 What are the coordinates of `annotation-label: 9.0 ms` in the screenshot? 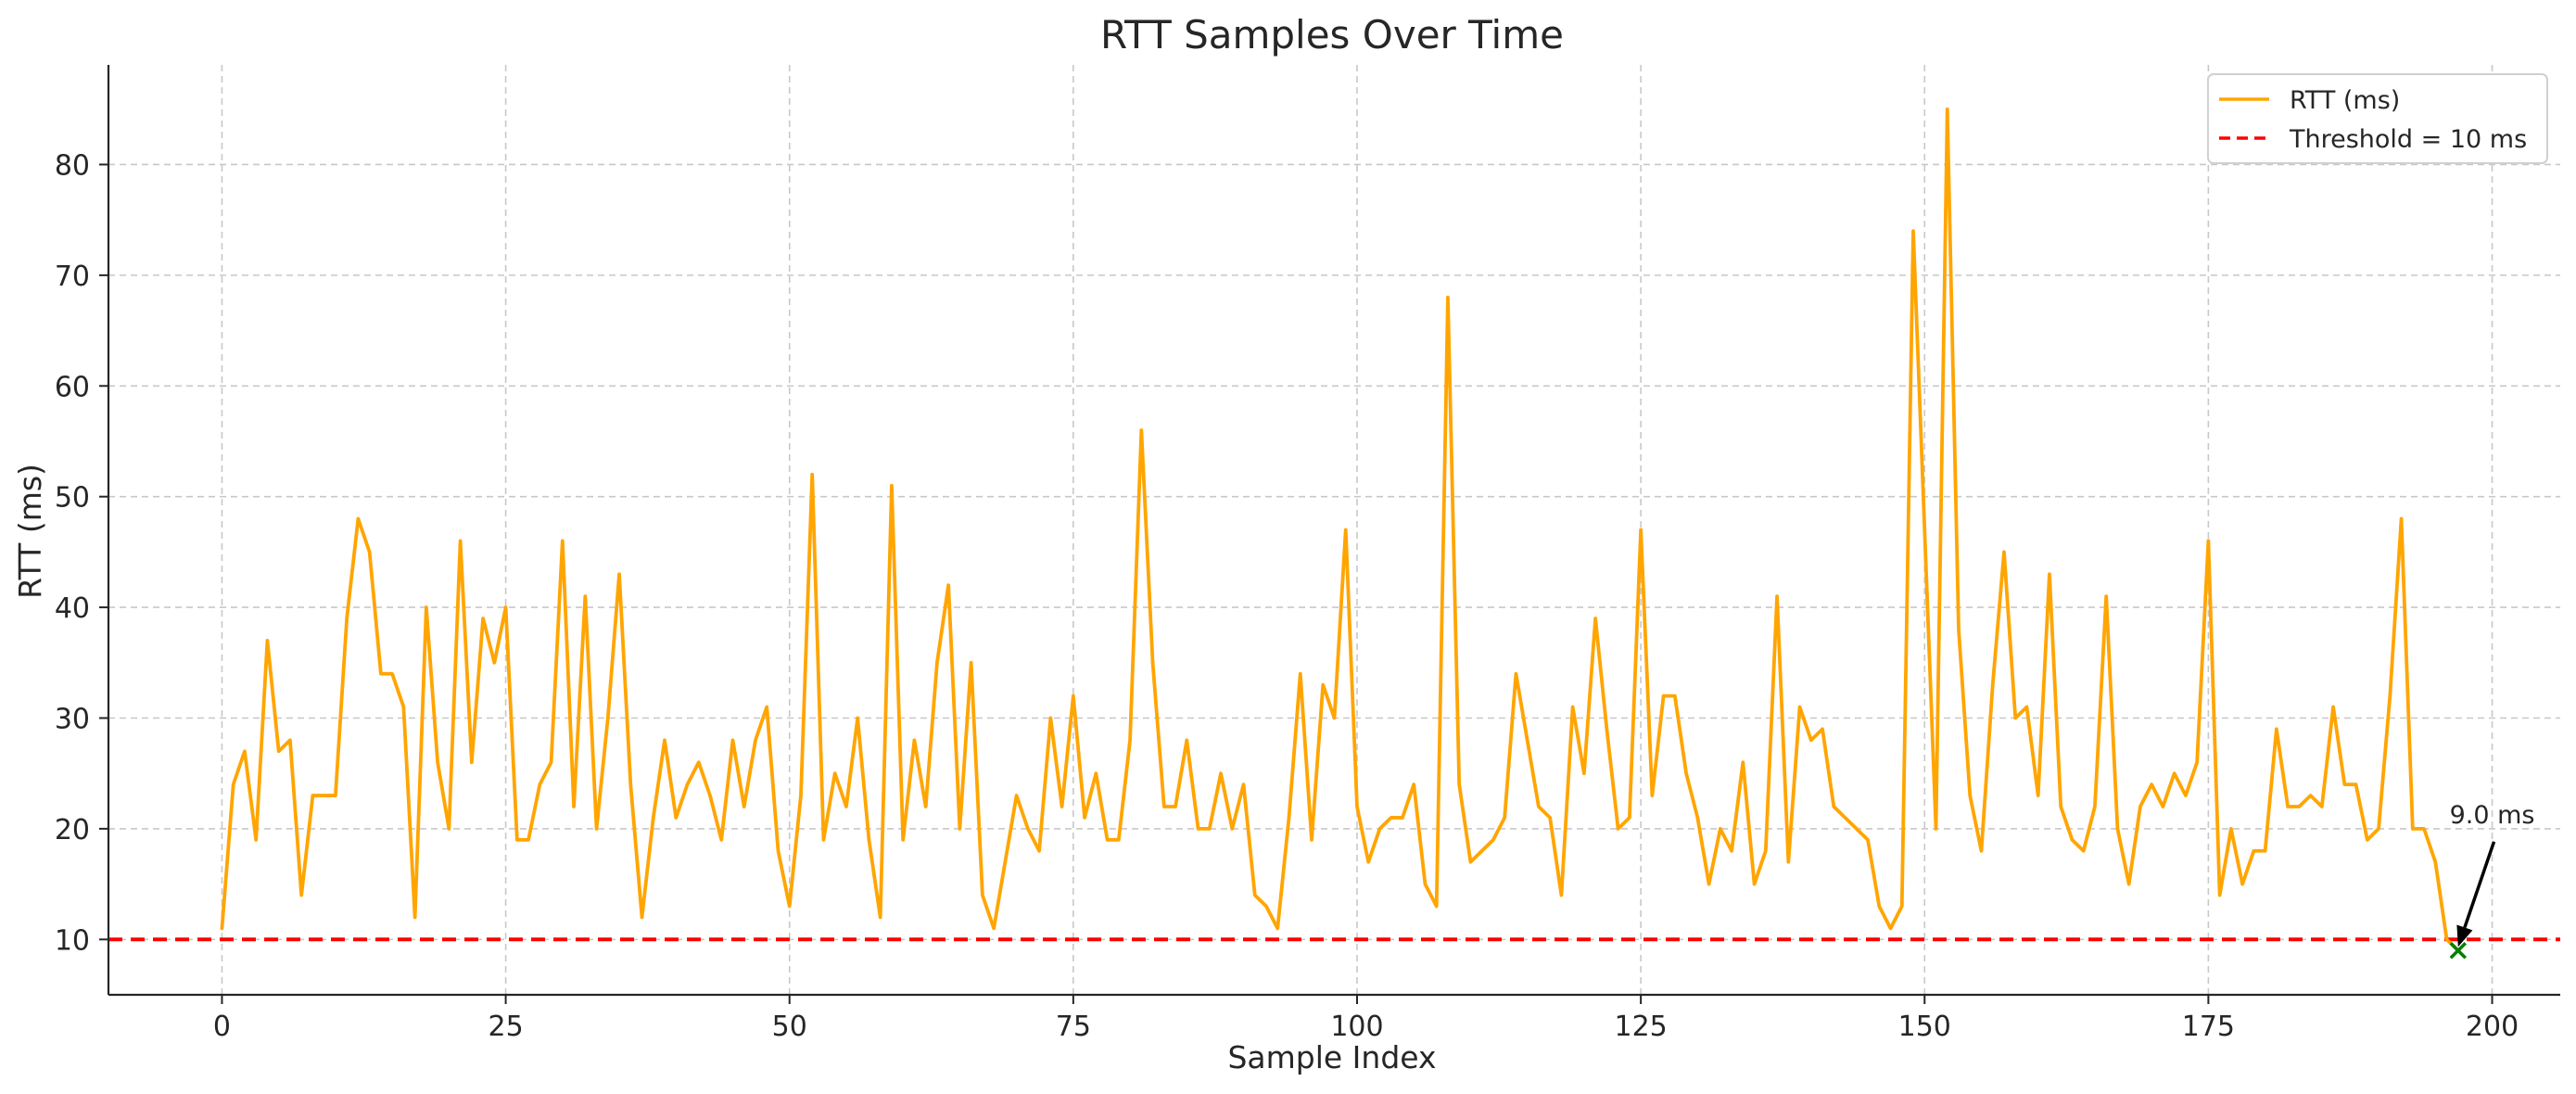 It's located at (2492, 815).